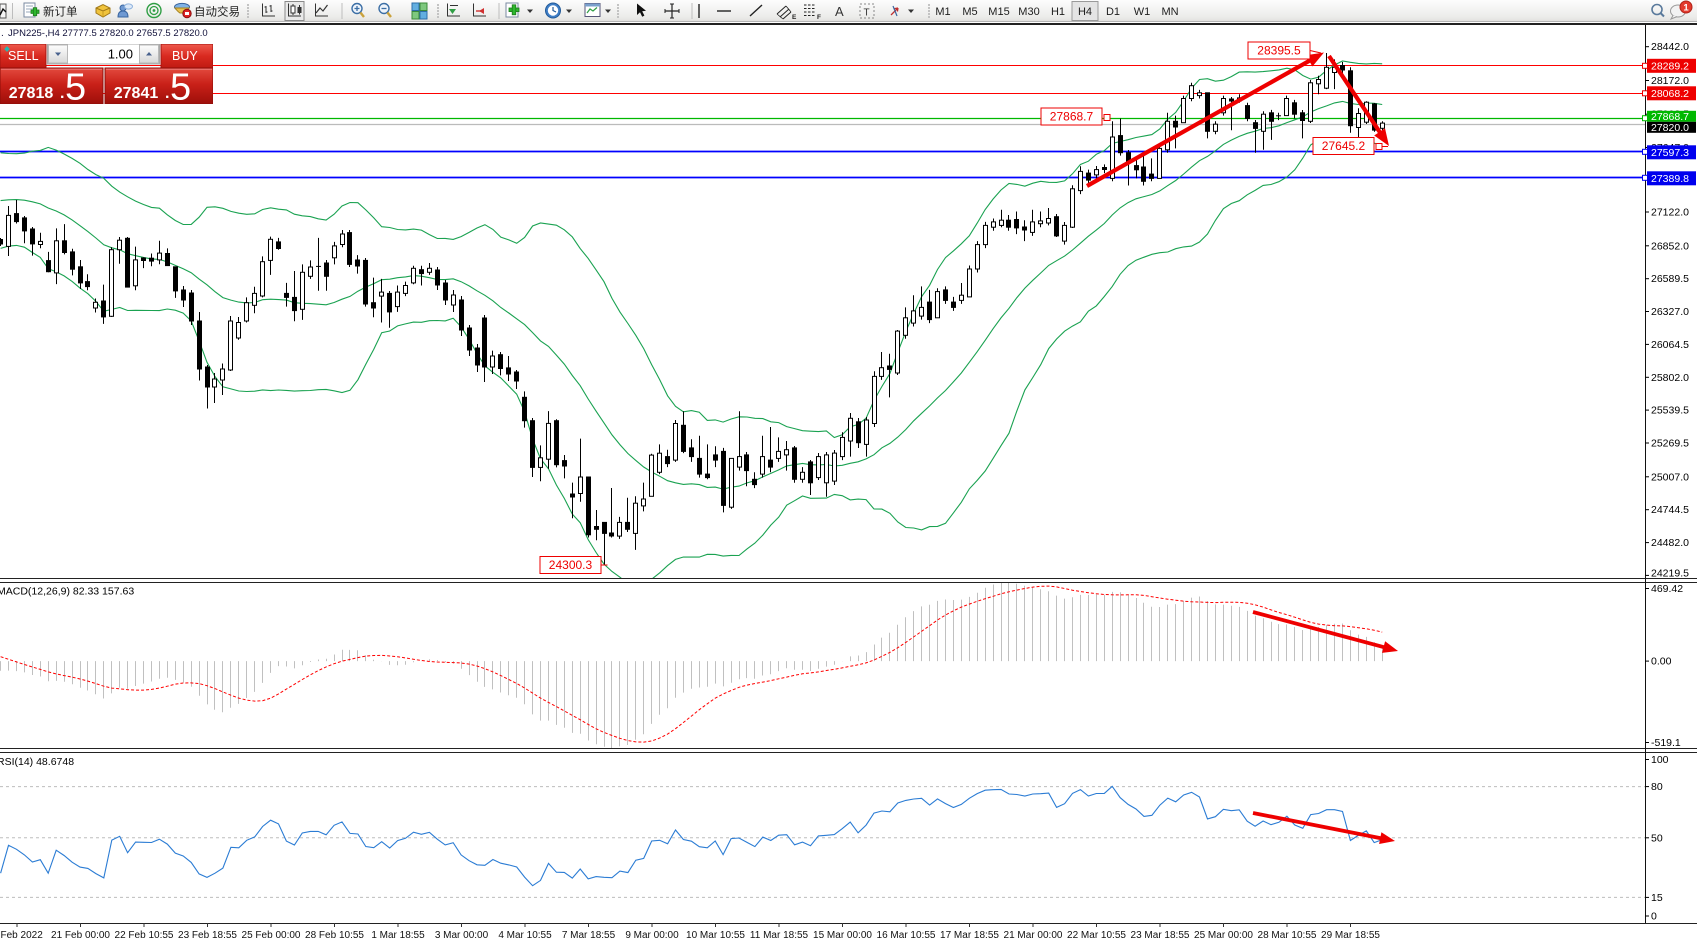 This screenshot has width=1697, height=951. Describe the element at coordinates (1670, 477) in the screenshot. I see `svg-text: 25007.0` at that location.